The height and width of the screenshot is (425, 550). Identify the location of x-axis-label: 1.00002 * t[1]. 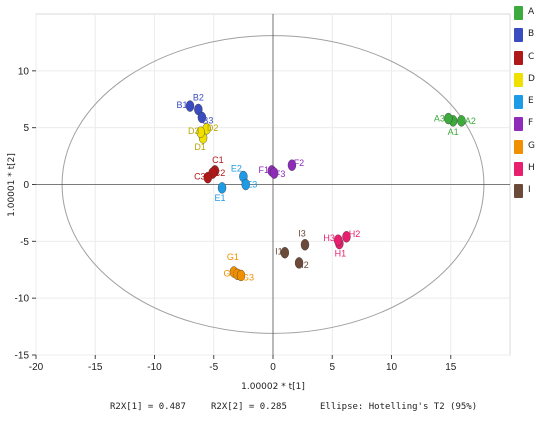
(273, 387).